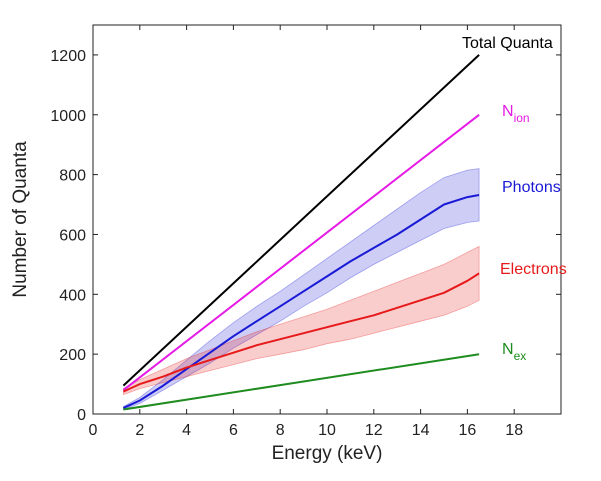  Describe the element at coordinates (81, 415) in the screenshot. I see `y-tick-label: 0` at that location.